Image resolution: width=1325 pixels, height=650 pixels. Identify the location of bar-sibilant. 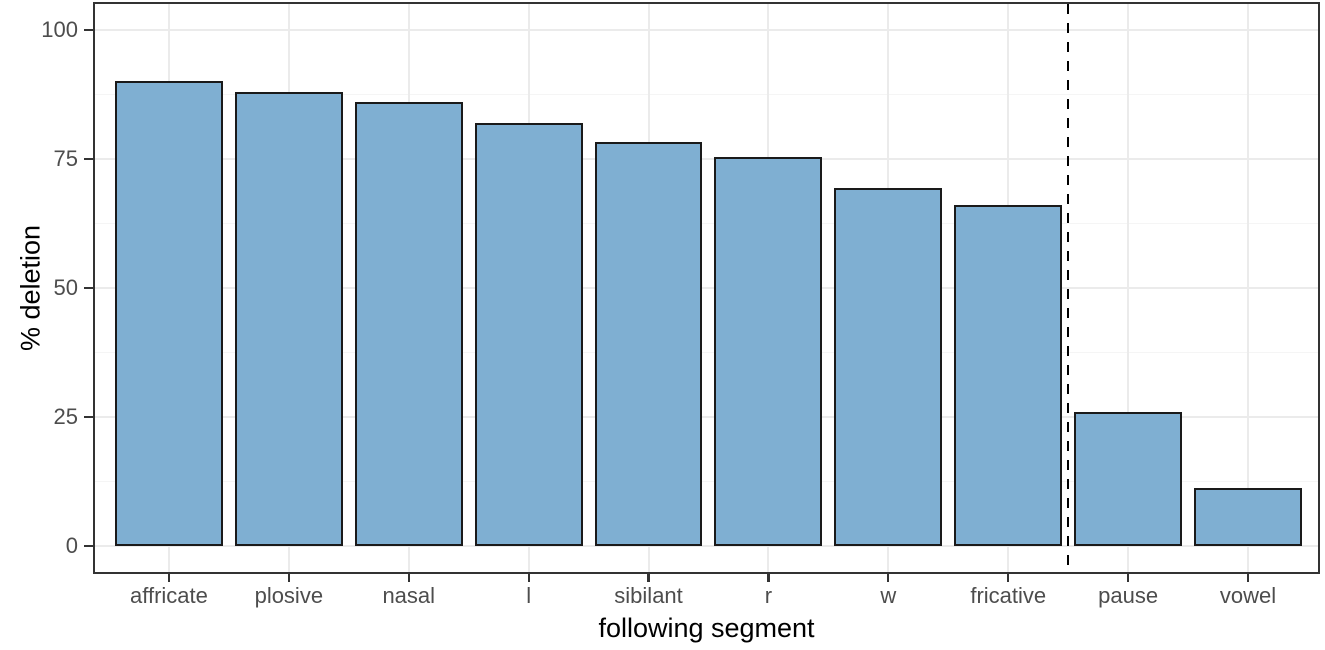
(648, 344).